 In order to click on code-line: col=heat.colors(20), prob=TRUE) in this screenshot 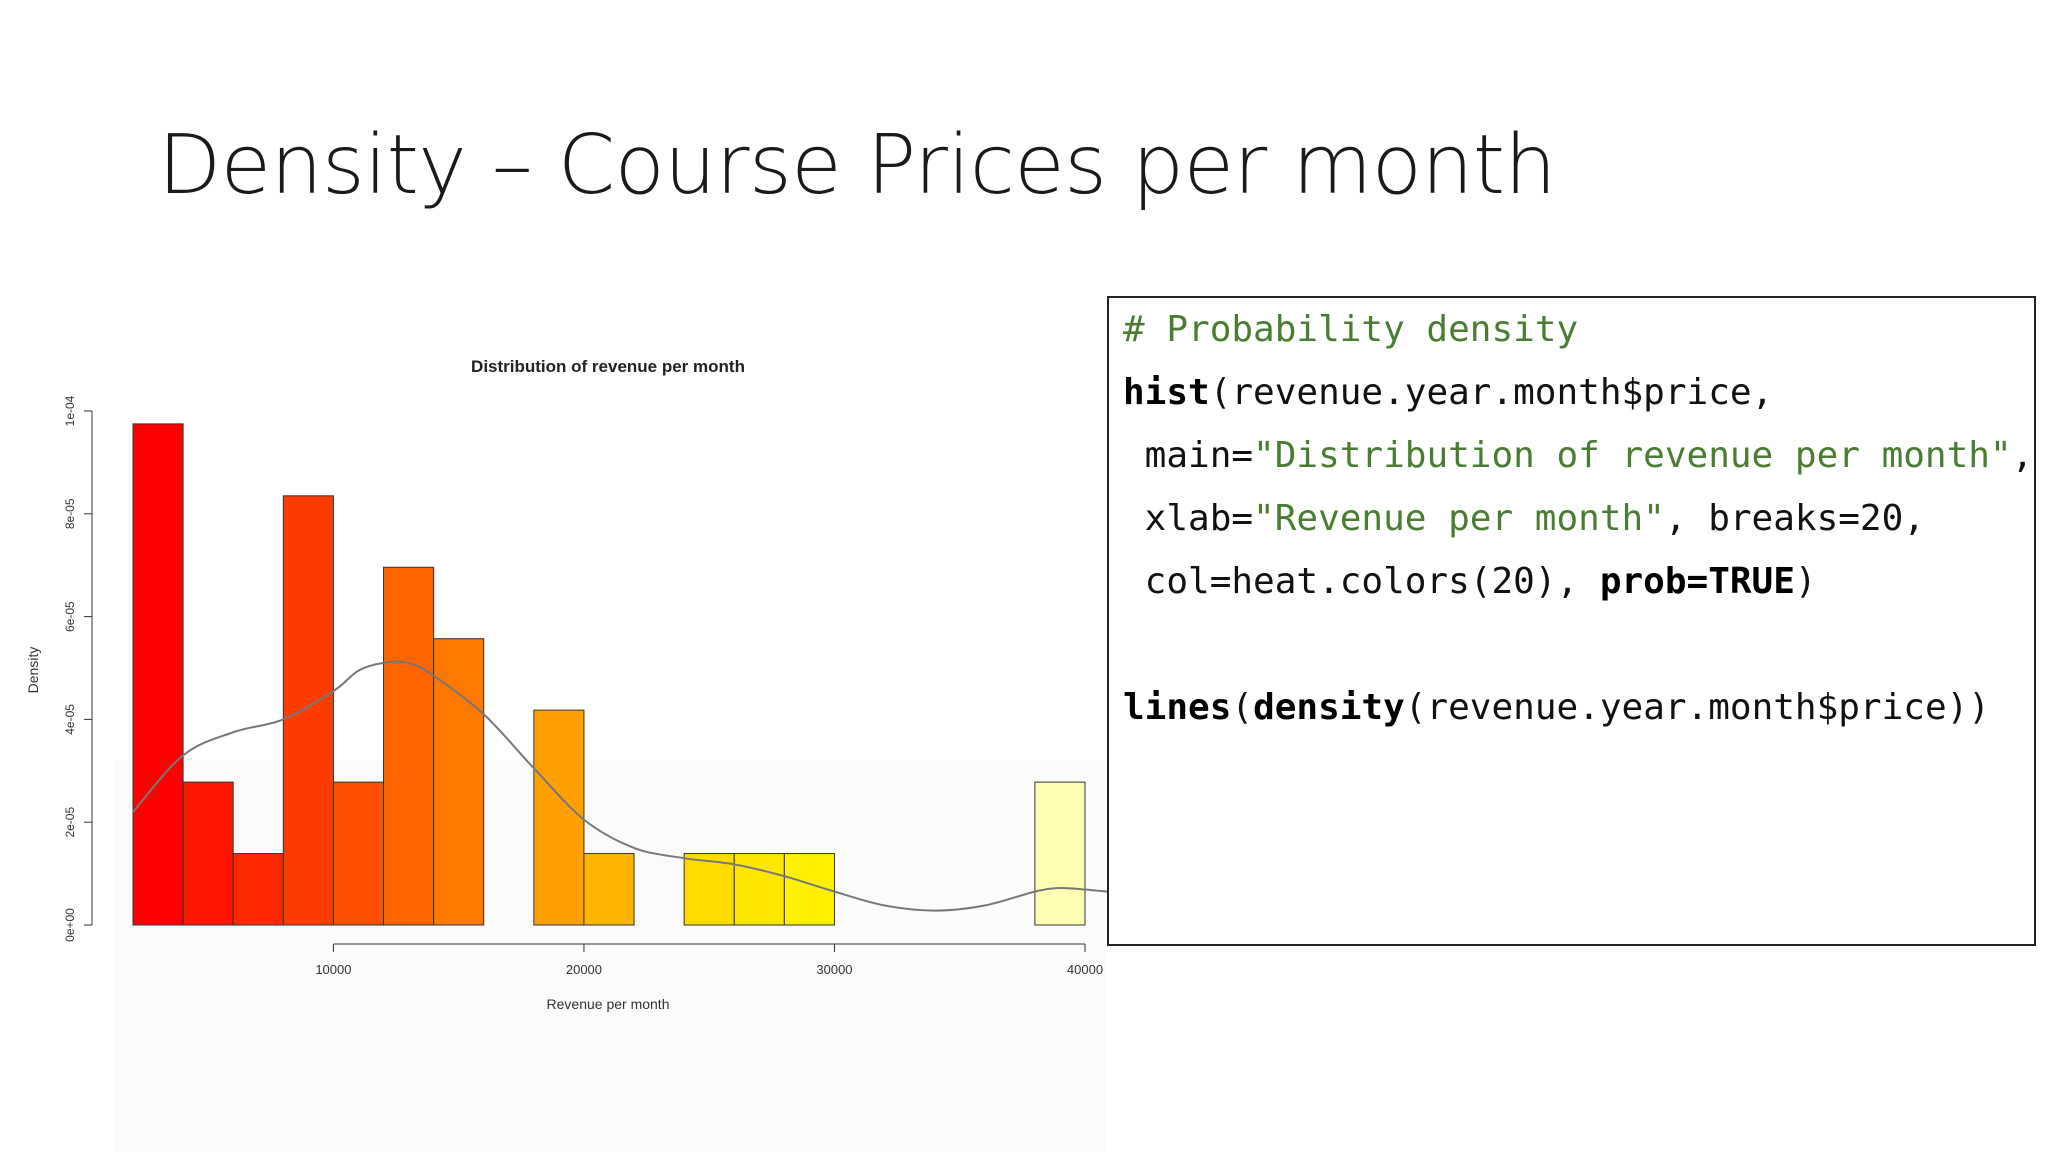, I will do `click(1578, 581)`.